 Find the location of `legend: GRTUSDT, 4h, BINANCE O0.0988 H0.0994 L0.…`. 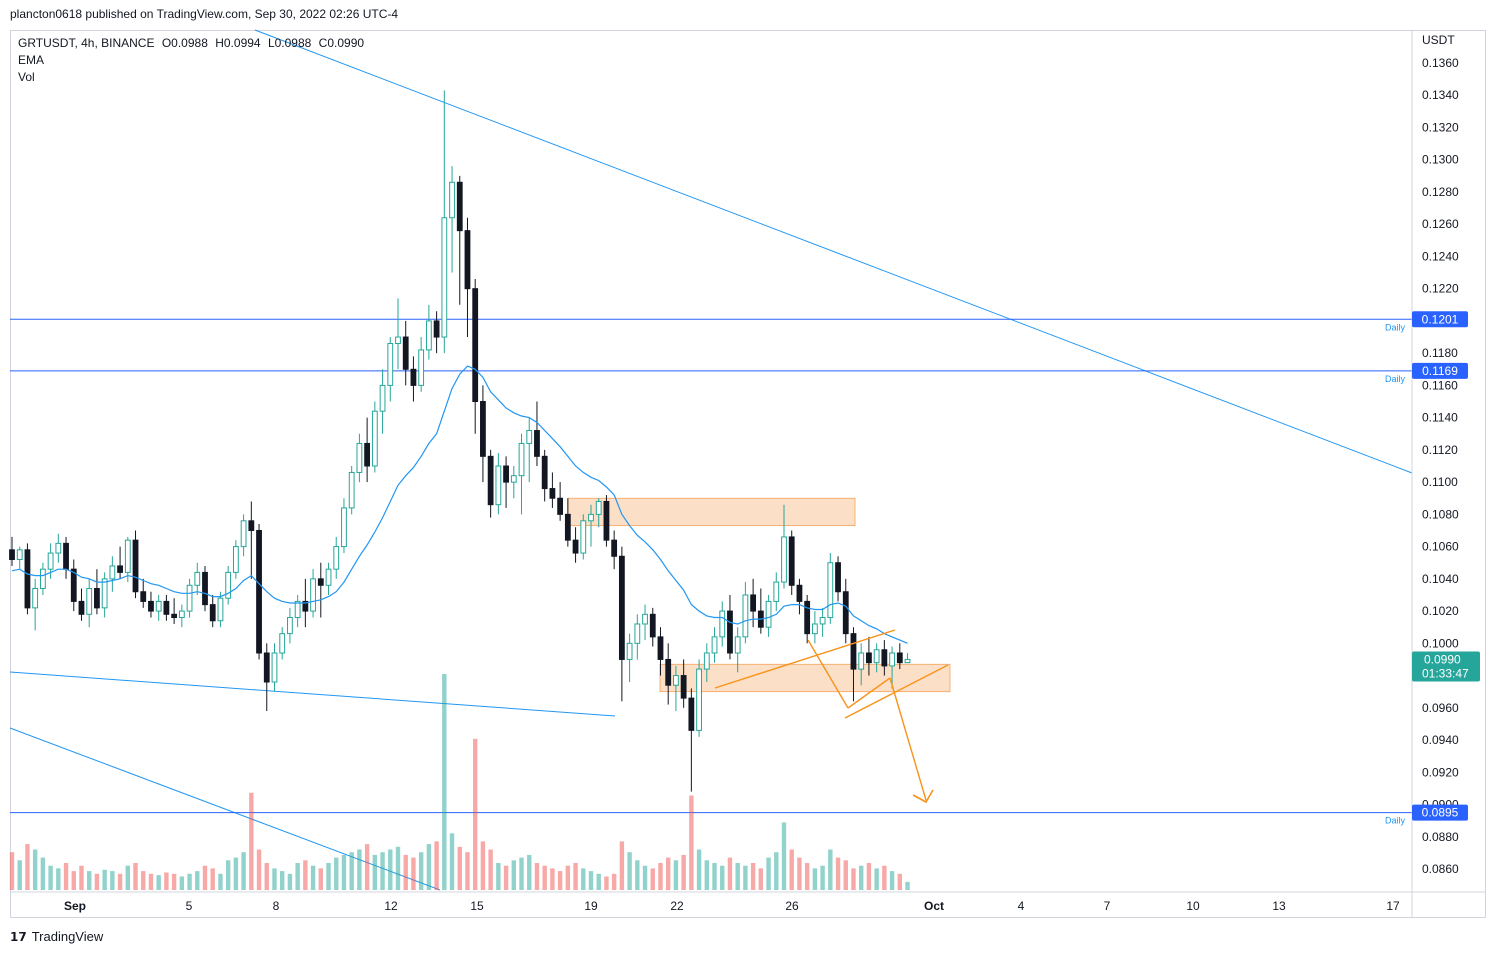

legend: GRTUSDT, 4h, BINANCE O0.0988 H0.0994 L0.… is located at coordinates (193, 60).